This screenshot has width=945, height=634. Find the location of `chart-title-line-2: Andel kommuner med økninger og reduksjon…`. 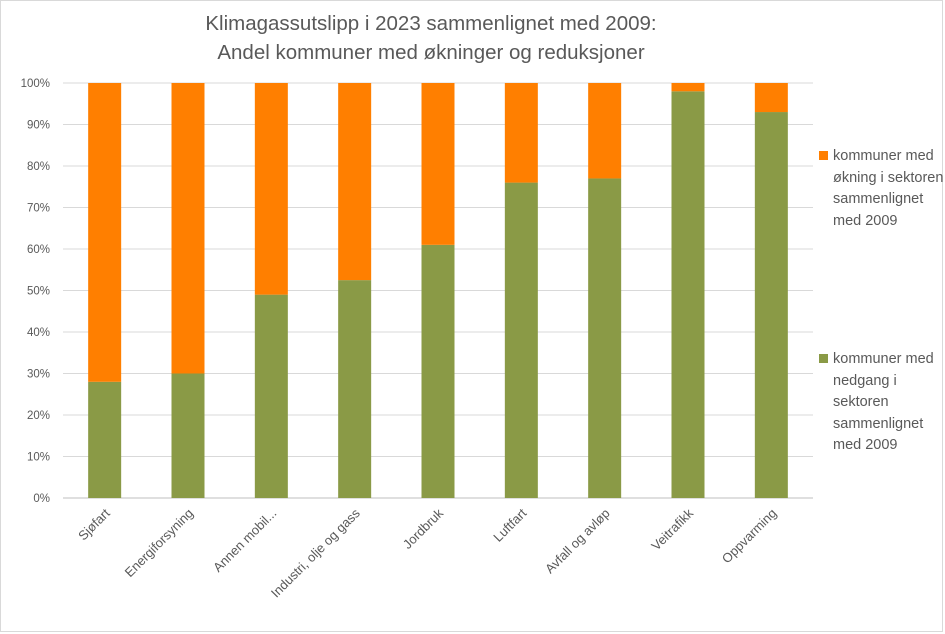

chart-title-line-2: Andel kommuner med økninger og reduksjon… is located at coordinates (431, 52).